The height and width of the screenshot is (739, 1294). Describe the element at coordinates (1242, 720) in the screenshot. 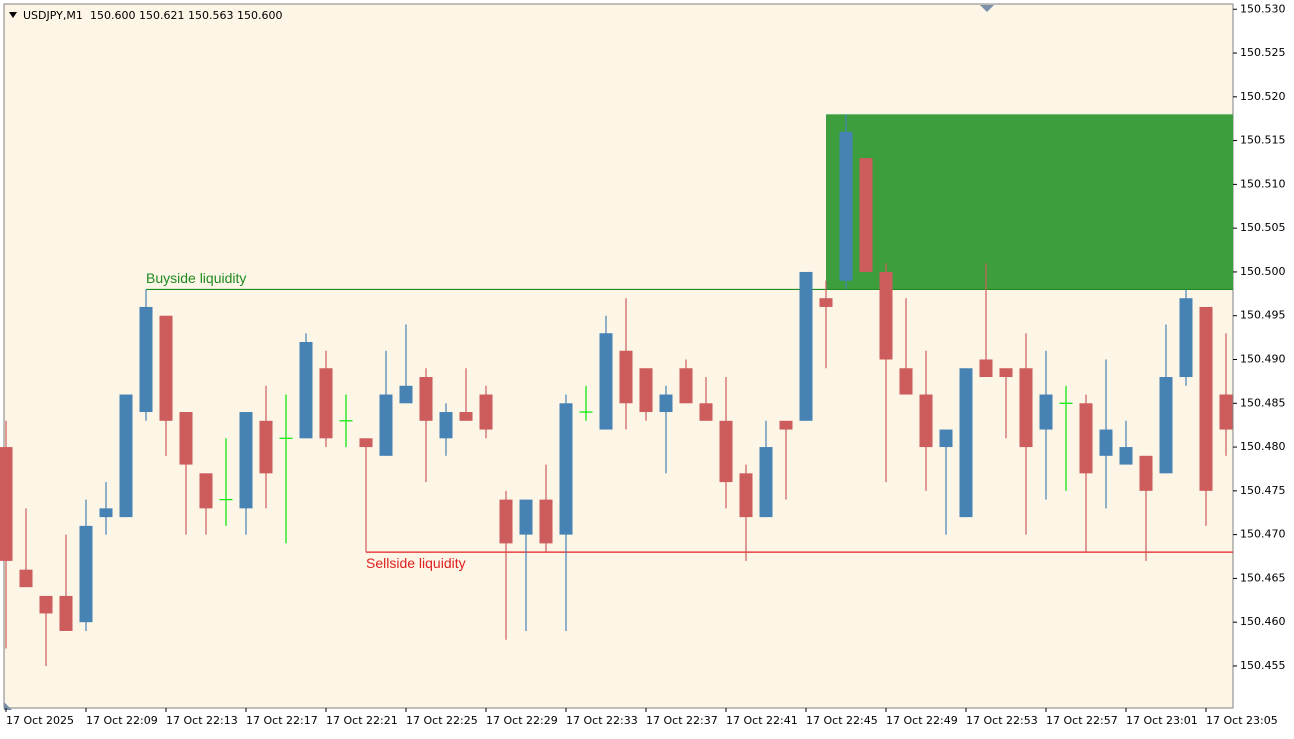

I see `x-tick-label: 17 Oct 23:05` at that location.